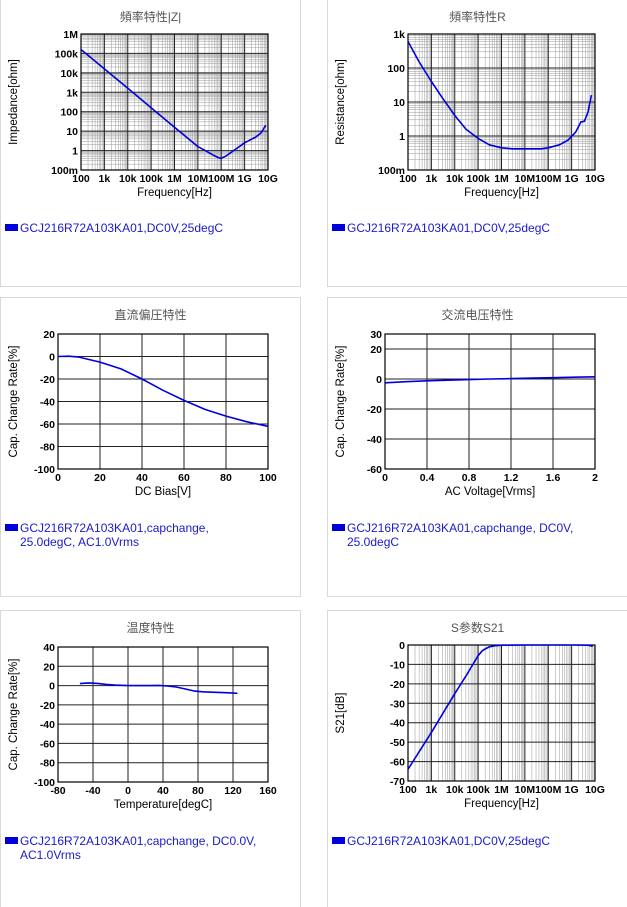  Describe the element at coordinates (100, 478) in the screenshot. I see `x-tick-label: 20` at that location.